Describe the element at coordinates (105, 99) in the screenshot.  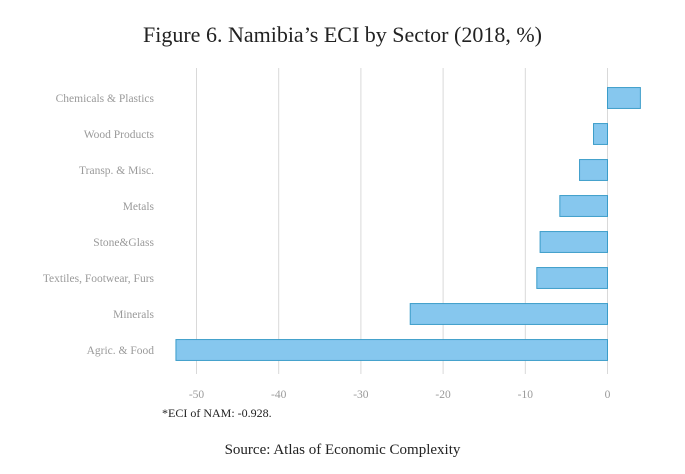
I see `category-label: Chemicals & Plastics` at that location.